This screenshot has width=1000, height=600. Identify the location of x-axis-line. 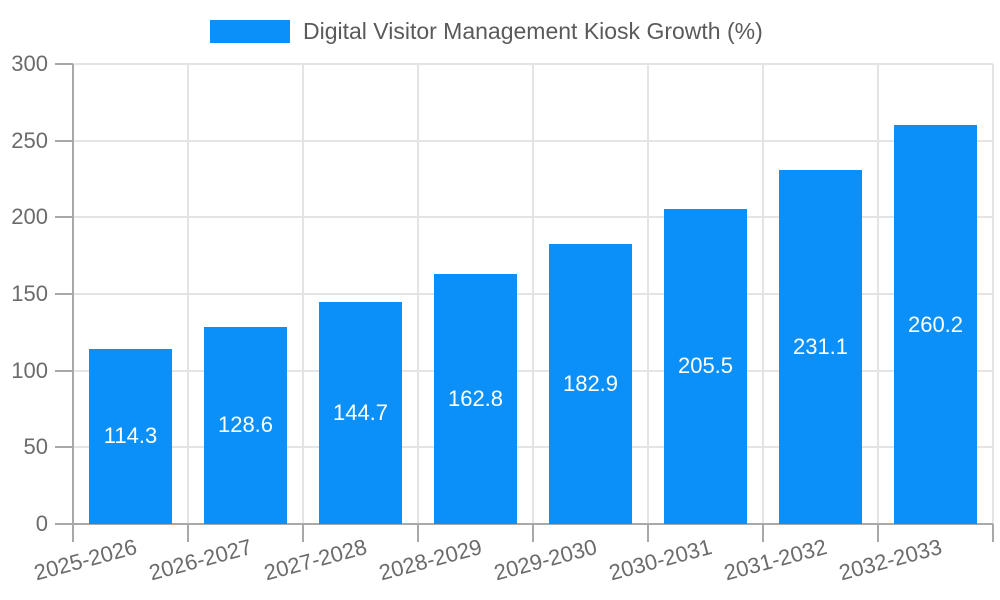
(524, 524).